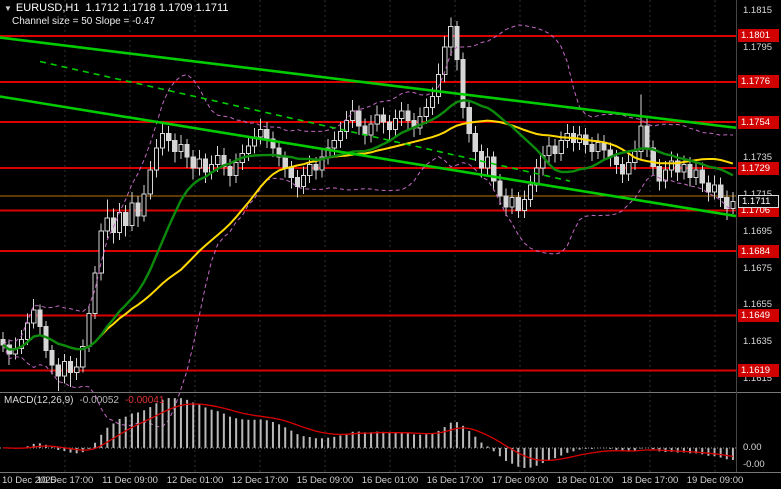  What do you see at coordinates (8, 8) in the screenshot?
I see `symbol-dropdown-icon: ▼` at bounding box center [8, 8].